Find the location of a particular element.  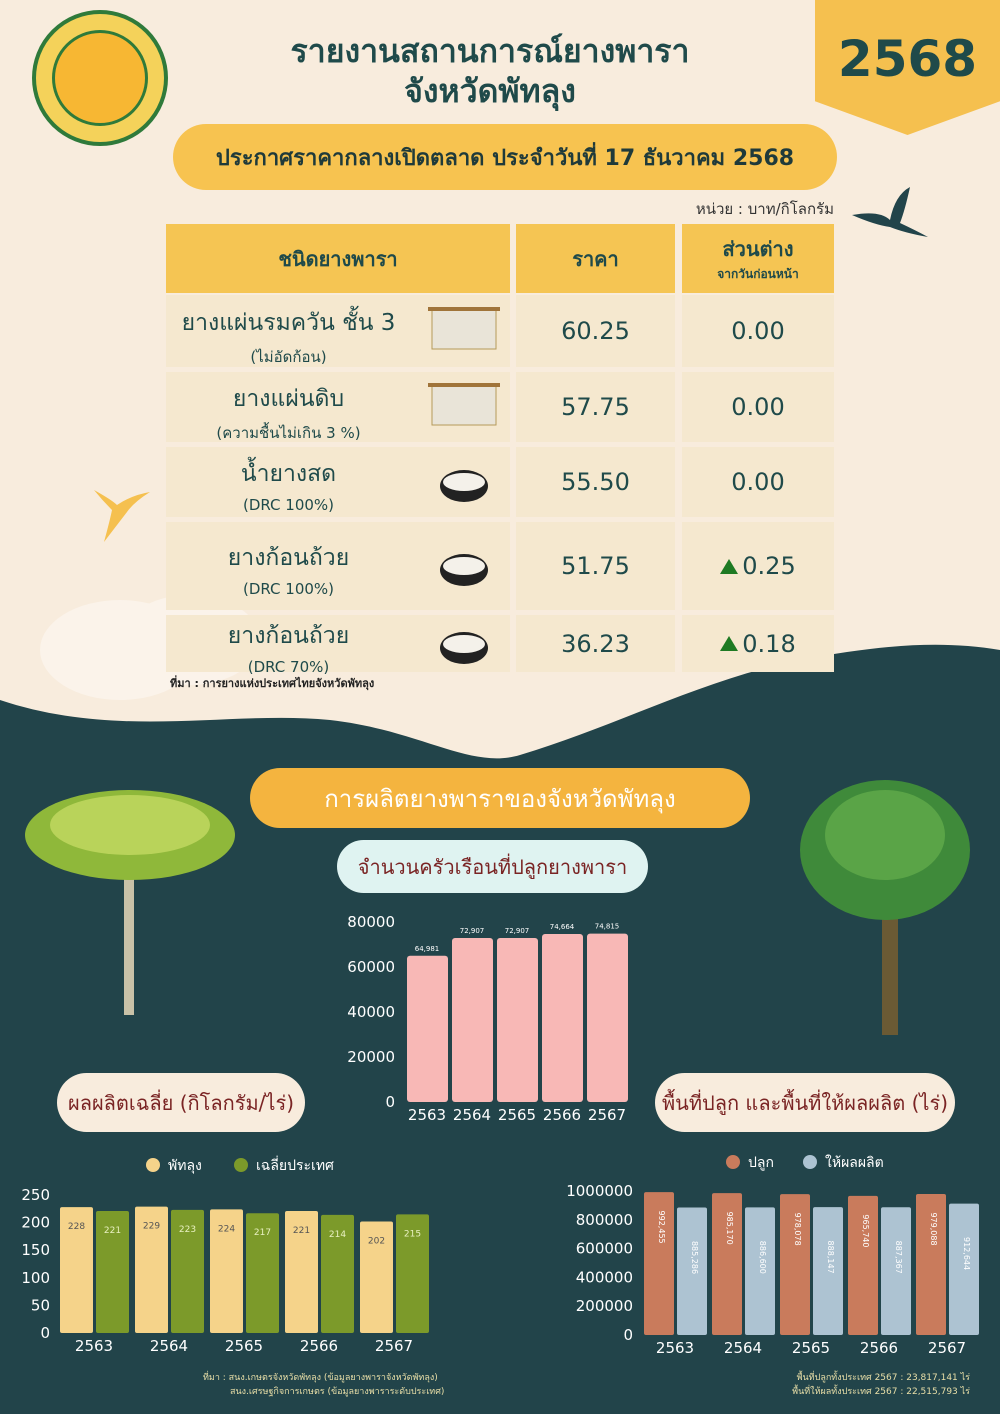

area-title: พื้นที่ปลูก และพื้นที่ให้ผลผลิต (ไร่) is located at coordinates (805, 1102).